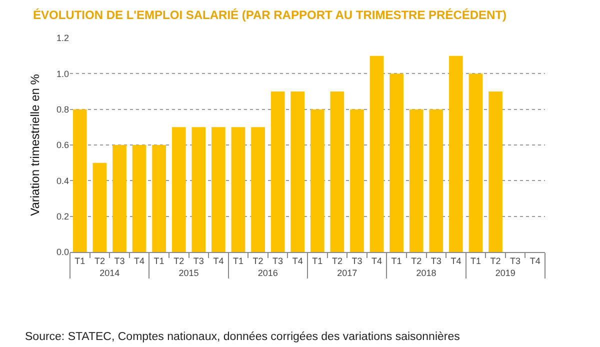 Image resolution: width=600 pixels, height=347 pixels. I want to click on y-tick-label: 0.6, so click(62, 145).